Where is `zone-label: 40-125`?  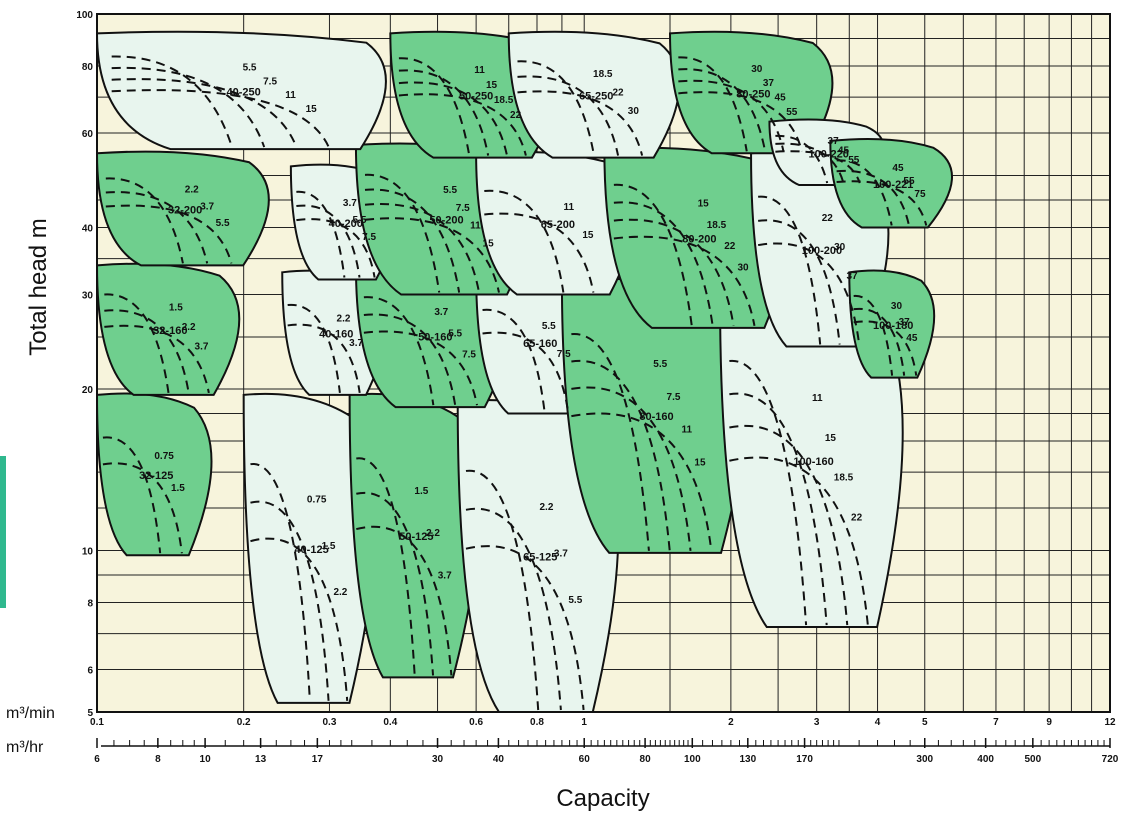
zone-label: 40-125 is located at coordinates (311, 550).